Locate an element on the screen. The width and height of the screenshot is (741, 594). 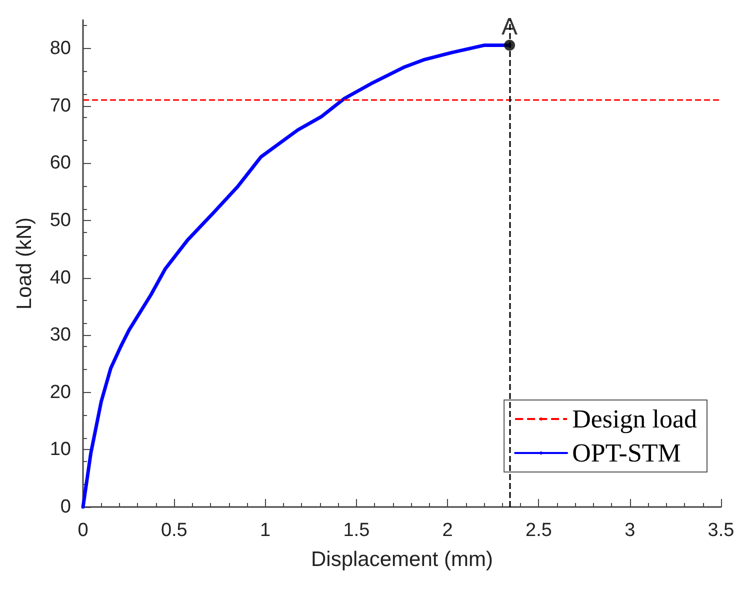
x-tick-label: 3 is located at coordinates (630, 530).